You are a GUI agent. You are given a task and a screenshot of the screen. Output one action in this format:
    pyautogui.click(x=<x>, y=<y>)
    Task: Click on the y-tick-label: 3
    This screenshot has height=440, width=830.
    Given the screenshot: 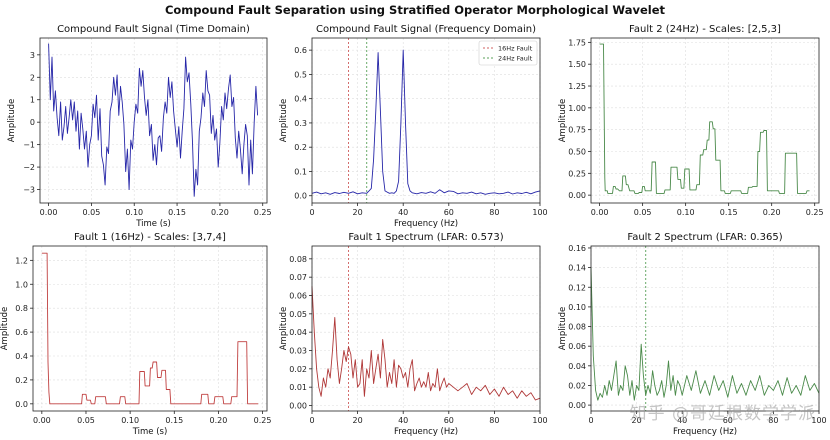 What is the action you would take?
    pyautogui.click(x=32, y=55)
    